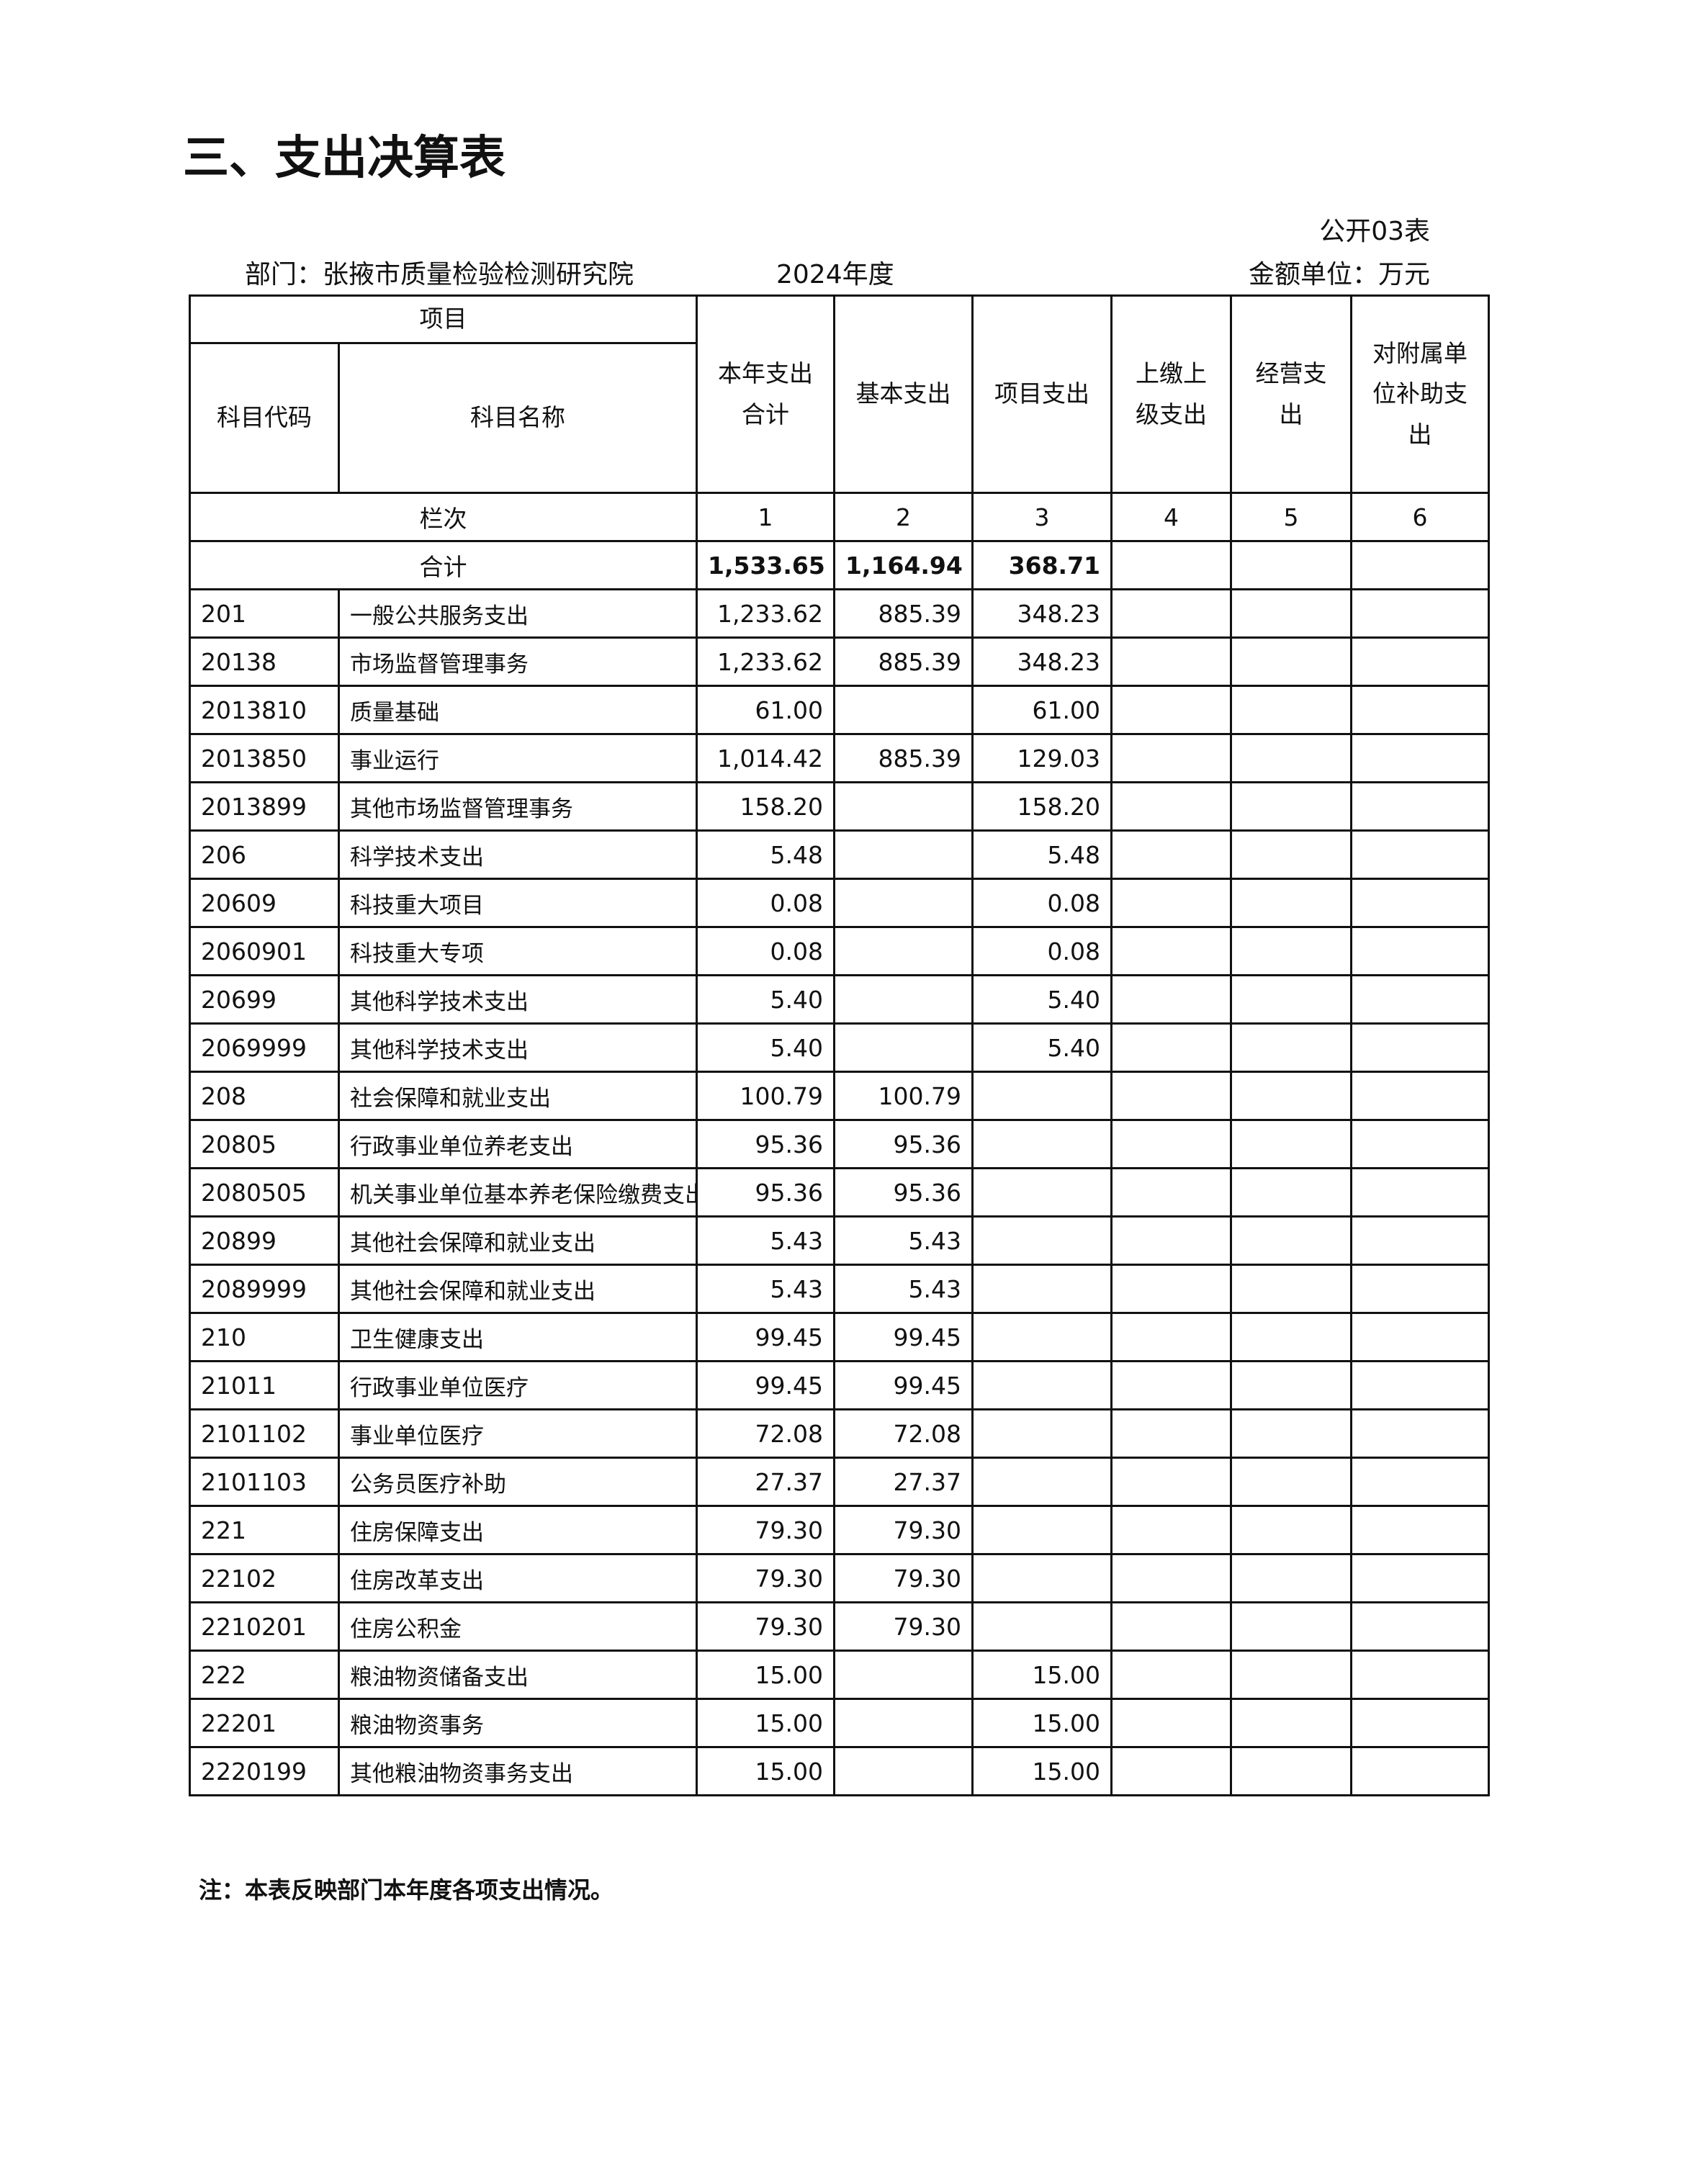  Describe the element at coordinates (518, 1723) in the screenshot. I see `name-cell: 粮油物资事务` at that location.